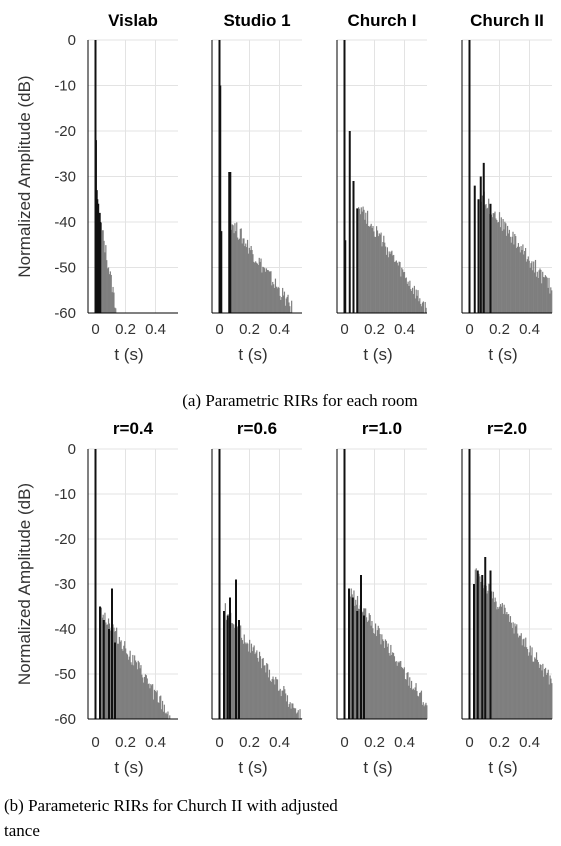 This screenshot has width=561, height=846. I want to click on y-tick-label: -20, so click(65, 539).